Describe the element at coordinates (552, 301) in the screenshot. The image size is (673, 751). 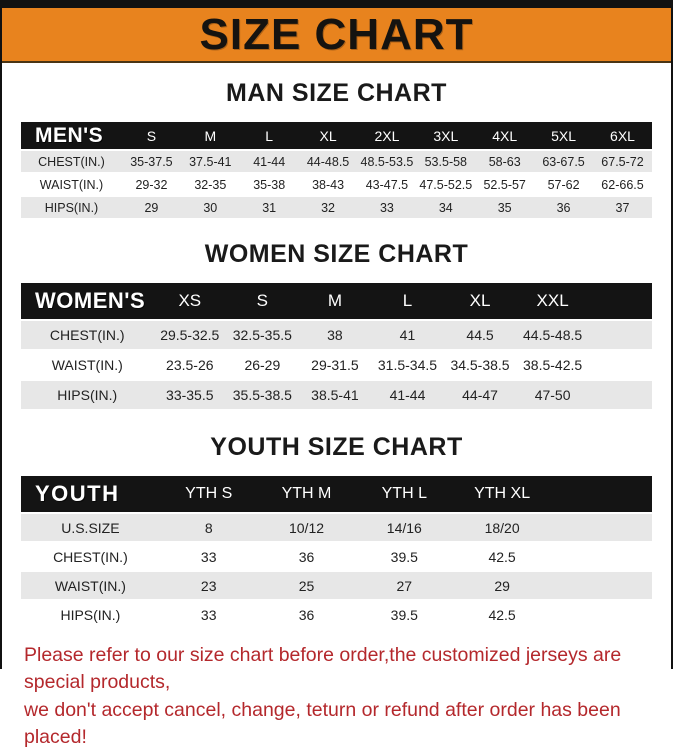
I see `size-column-header: XXL` at that location.